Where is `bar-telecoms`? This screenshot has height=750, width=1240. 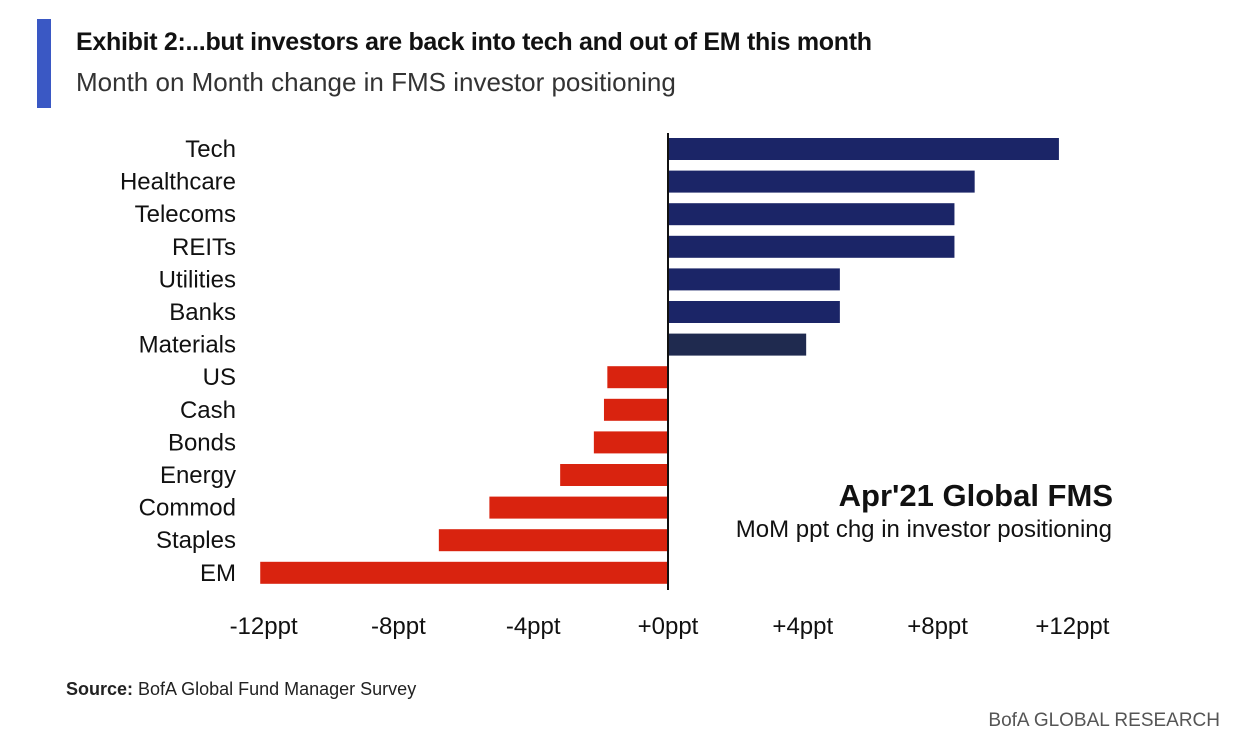 bar-telecoms is located at coordinates (811, 214).